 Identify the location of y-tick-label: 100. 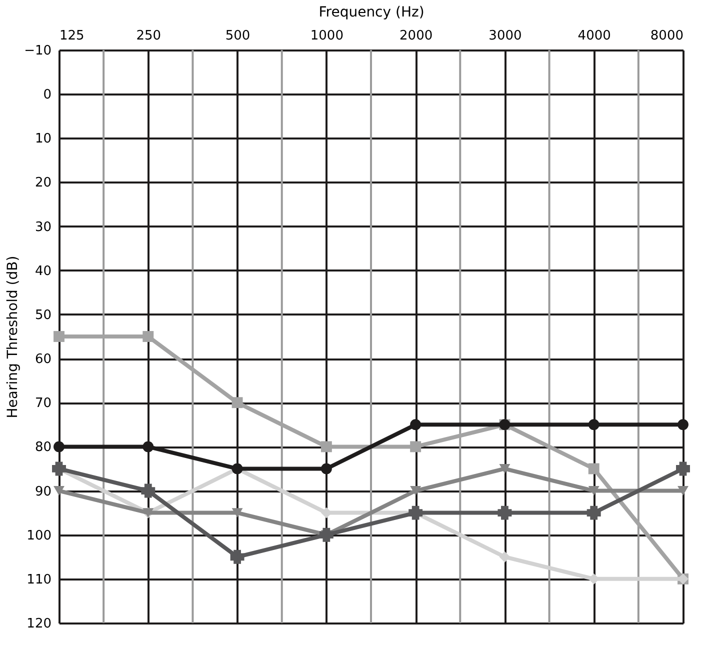
(39, 536).